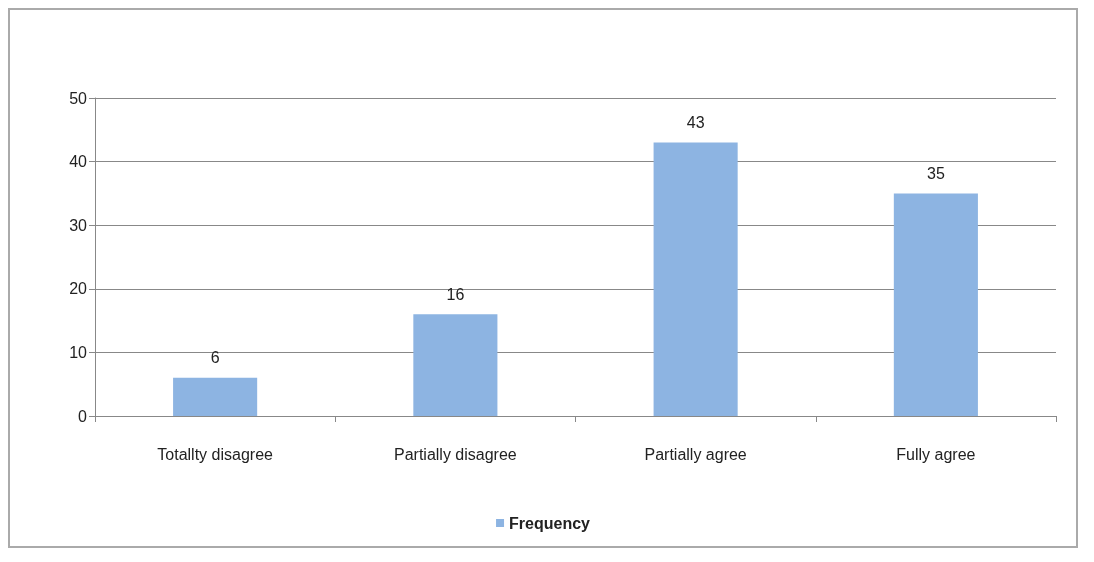 The image size is (1094, 562). Describe the element at coordinates (215, 358) in the screenshot. I see `data-label: 6` at that location.